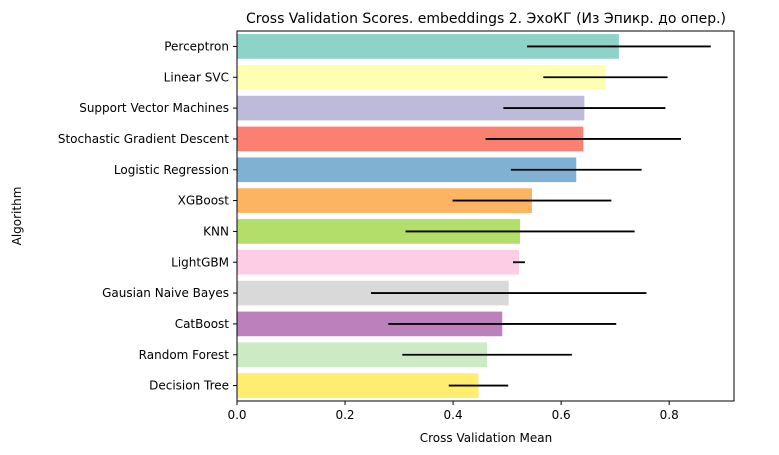 The width and height of the screenshot is (779, 455). Describe the element at coordinates (204, 201) in the screenshot. I see `y-tick-label: XGBoost` at that location.